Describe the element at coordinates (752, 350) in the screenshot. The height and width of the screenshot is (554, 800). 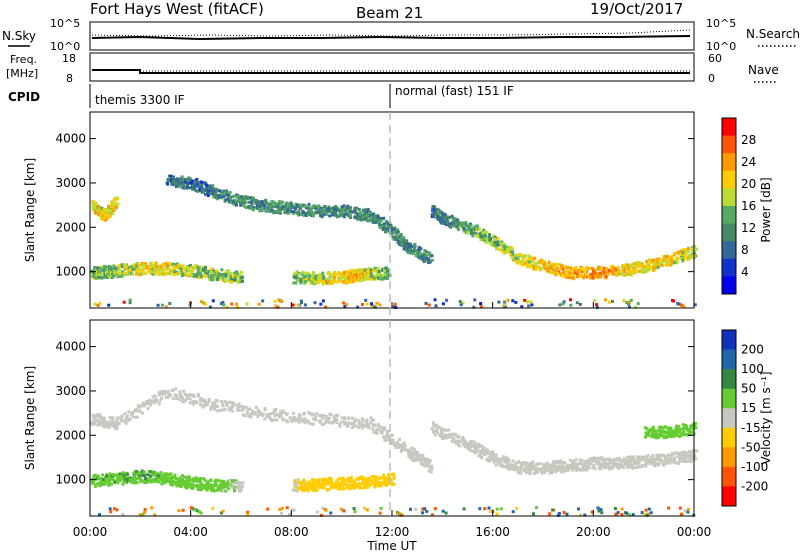
I see `colorbar-tick-label: 200` at that location.